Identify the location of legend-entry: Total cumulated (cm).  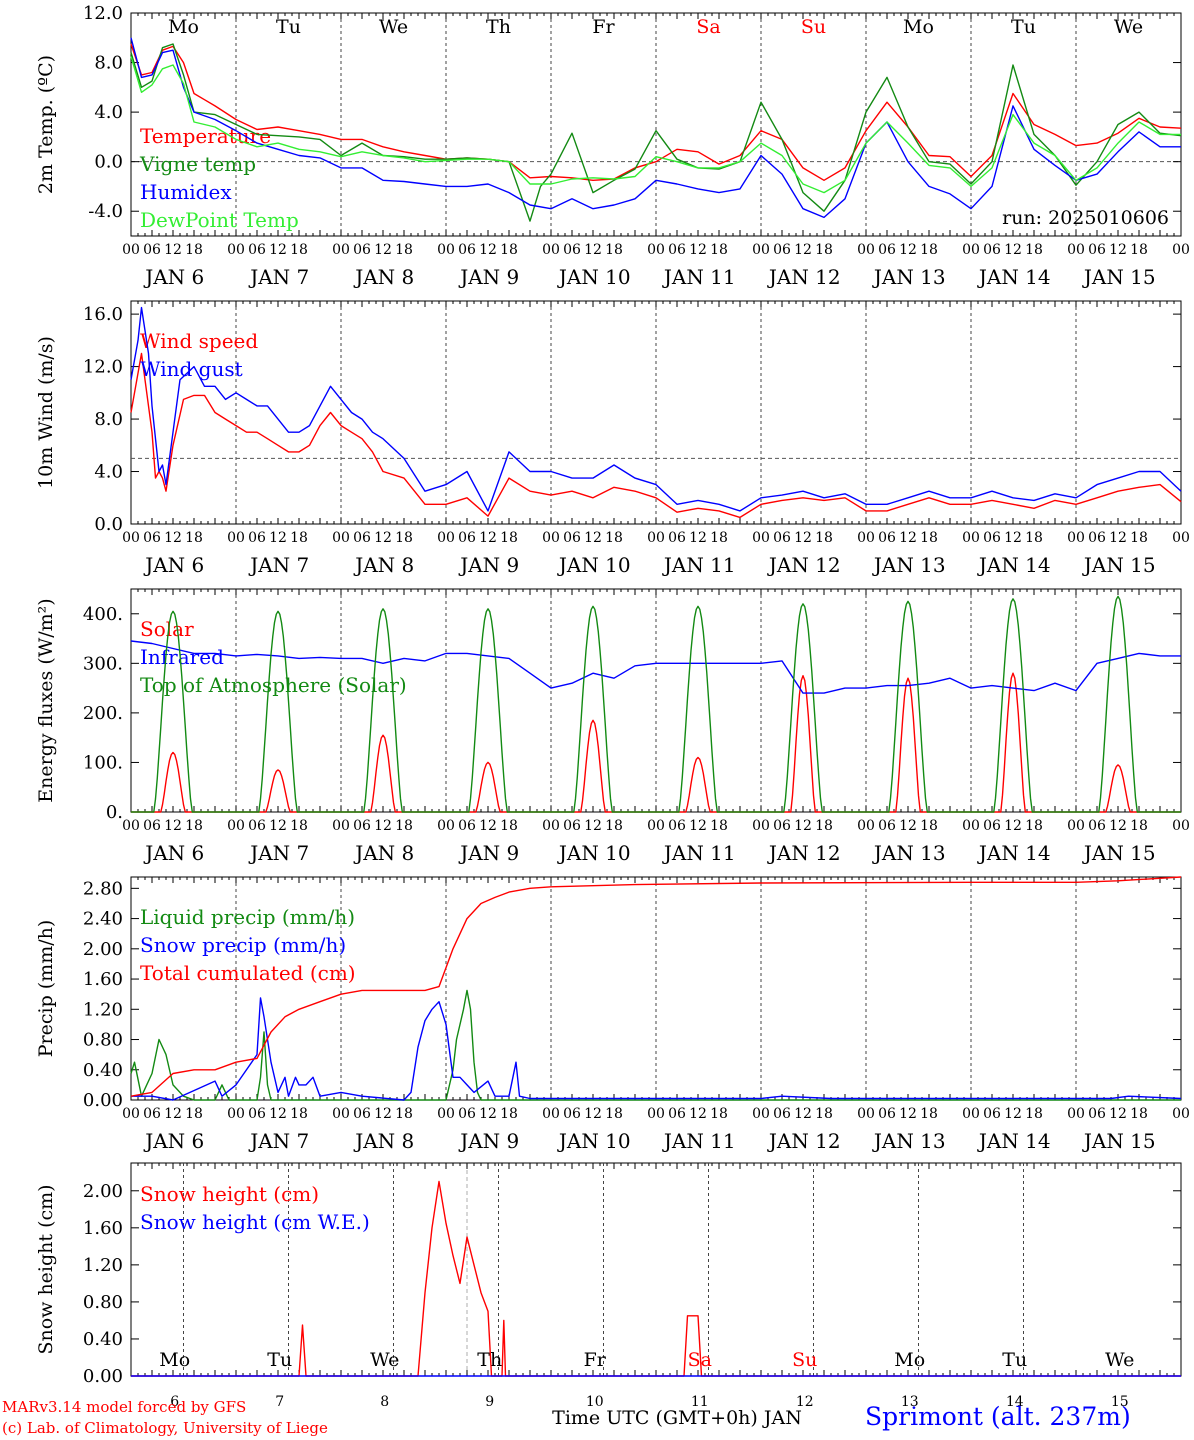
(248, 973).